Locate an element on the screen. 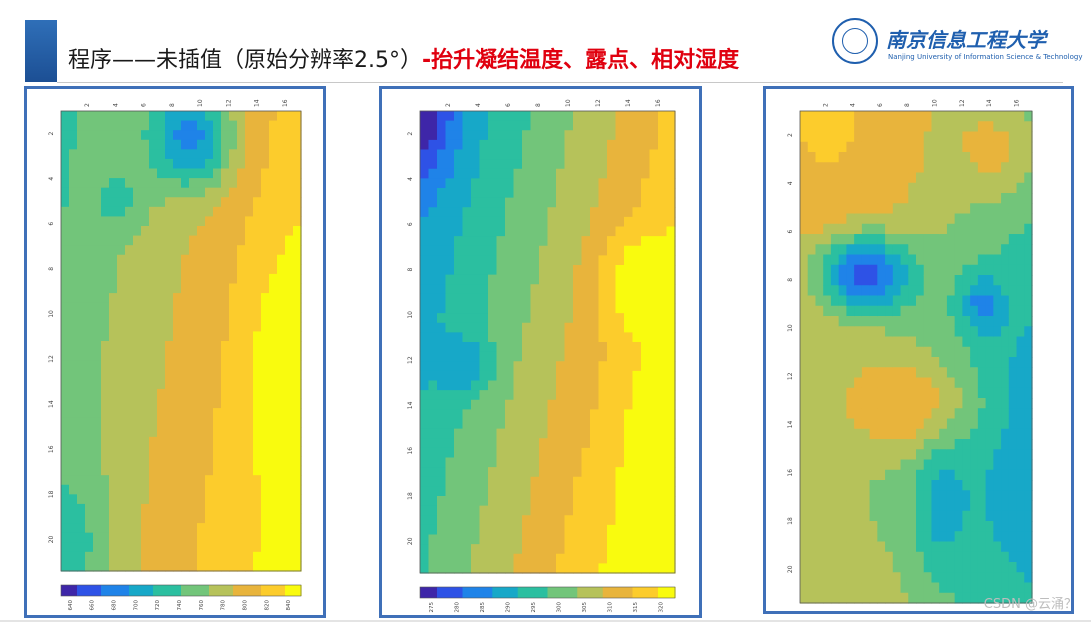  colorbar-tick-label: 800 is located at coordinates (245, 605).